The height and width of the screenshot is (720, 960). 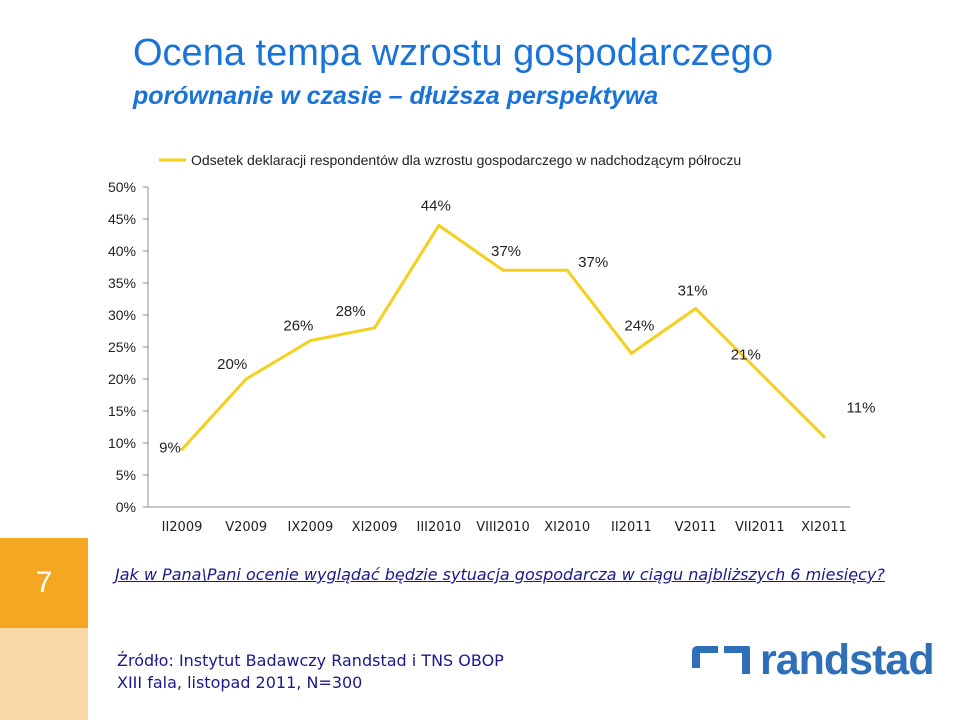 What do you see at coordinates (44, 583) in the screenshot?
I see `slide-number: 7` at bounding box center [44, 583].